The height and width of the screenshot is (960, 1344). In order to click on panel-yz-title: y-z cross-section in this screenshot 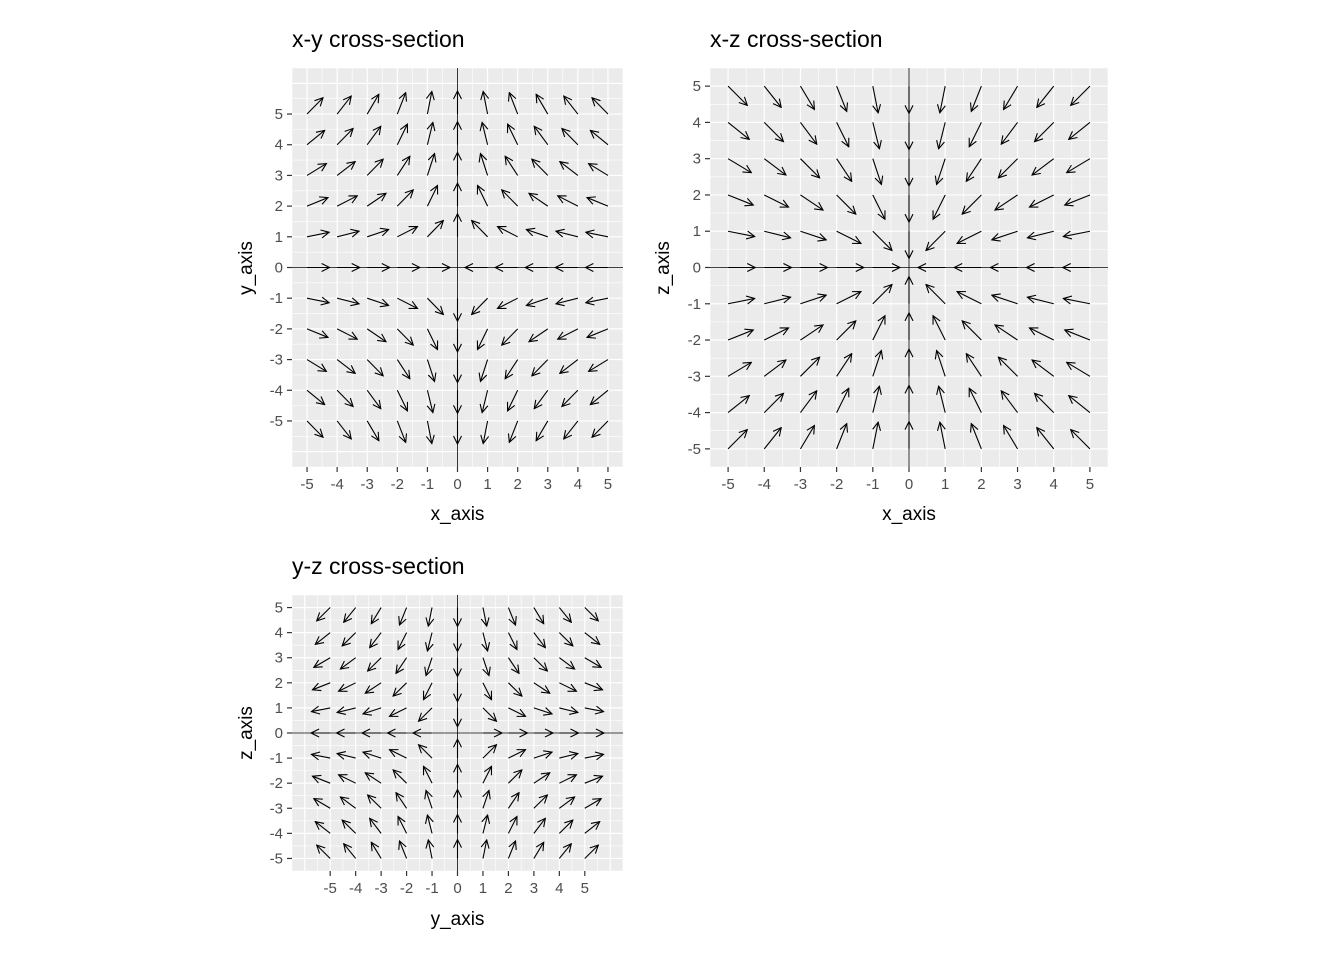, I will do `click(378, 566)`.